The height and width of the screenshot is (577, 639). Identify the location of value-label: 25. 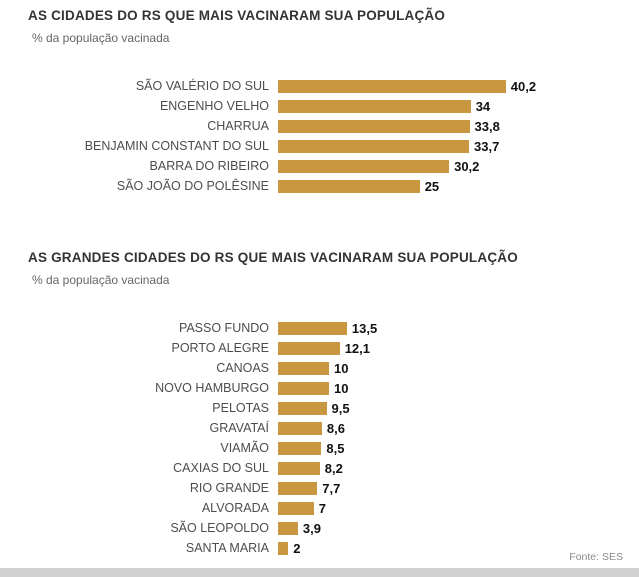
(432, 186).